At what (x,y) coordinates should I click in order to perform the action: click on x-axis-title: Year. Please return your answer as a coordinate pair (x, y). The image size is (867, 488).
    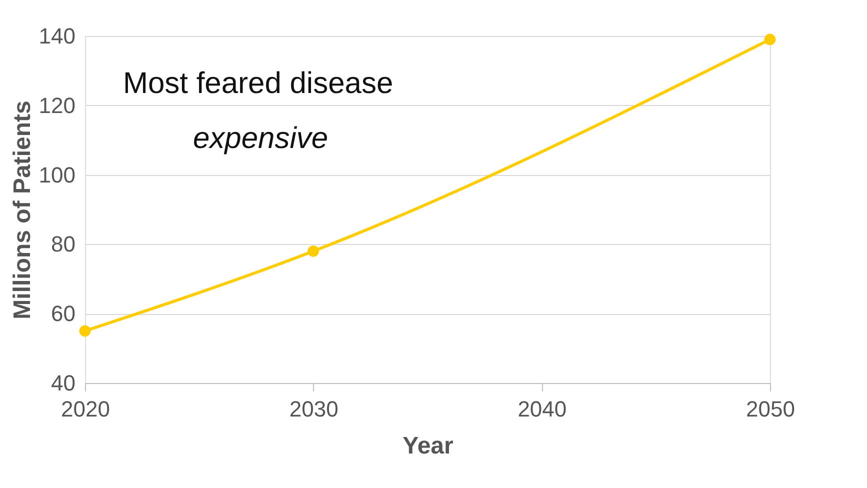
    Looking at the image, I should click on (428, 446).